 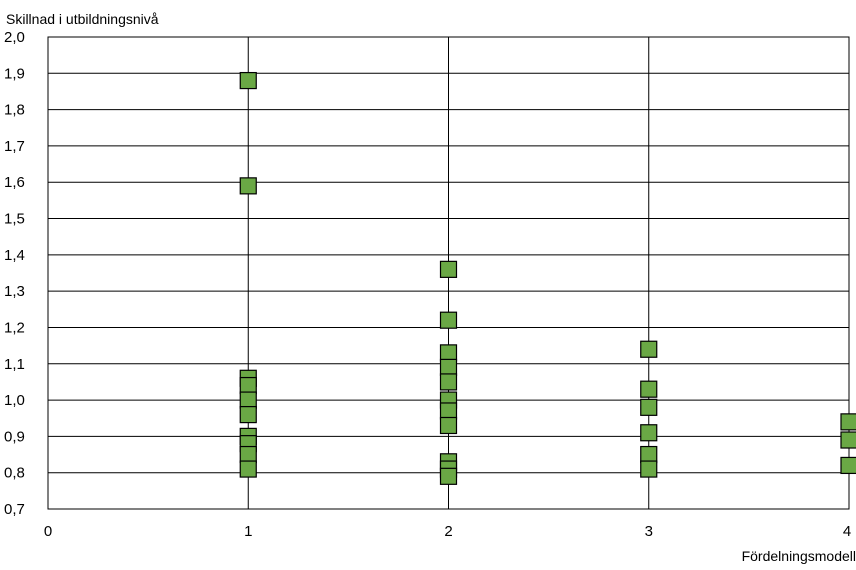 I want to click on x-tick-labels: 0 1 2 3 4, so click(x=447, y=531).